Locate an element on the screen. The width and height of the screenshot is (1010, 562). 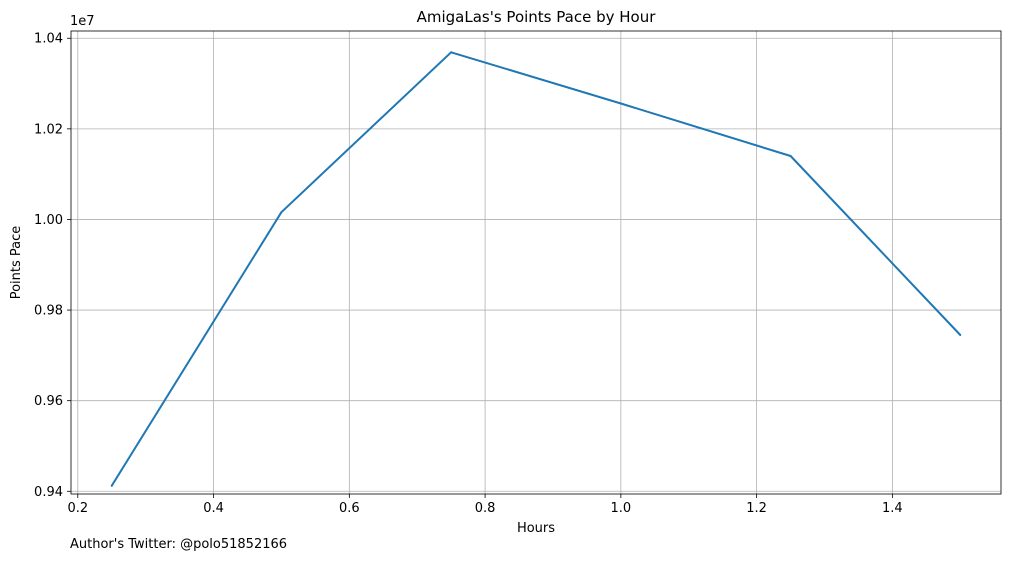
x-tick-label: 0.4 is located at coordinates (213, 508).